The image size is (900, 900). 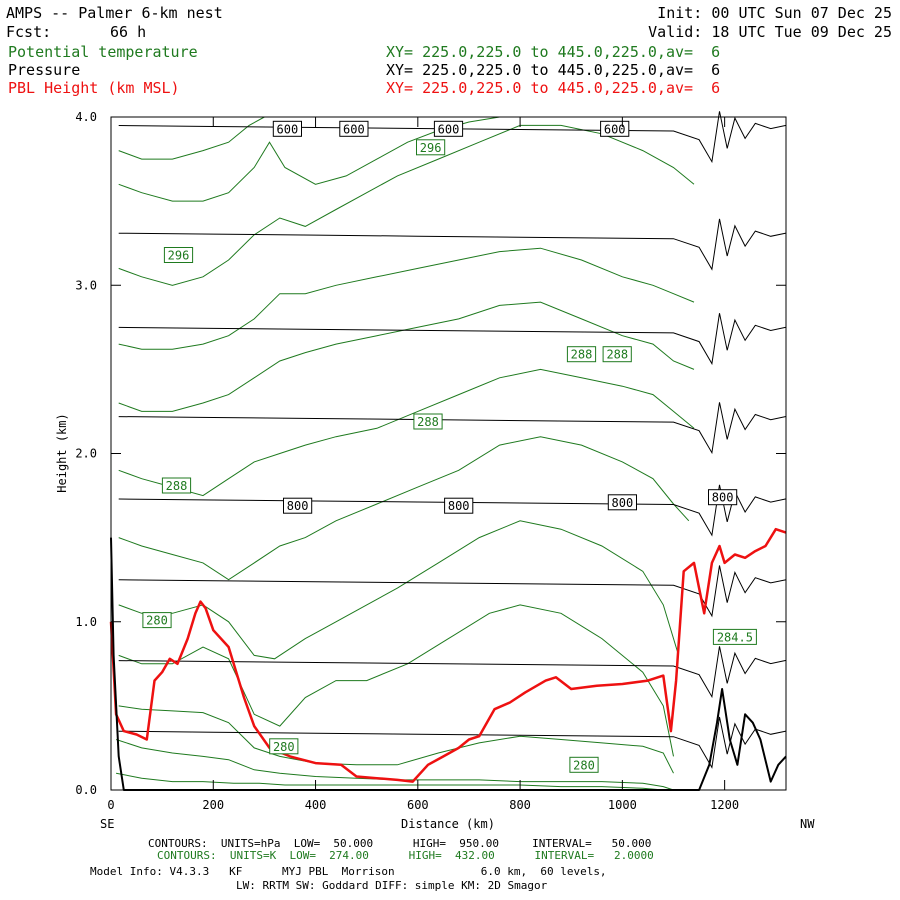 What do you see at coordinates (553, 88) in the screenshot?
I see `field-xy-pbl: XY= 225.0,225.0 to 445.0,225.0,av= 6` at bounding box center [553, 88].